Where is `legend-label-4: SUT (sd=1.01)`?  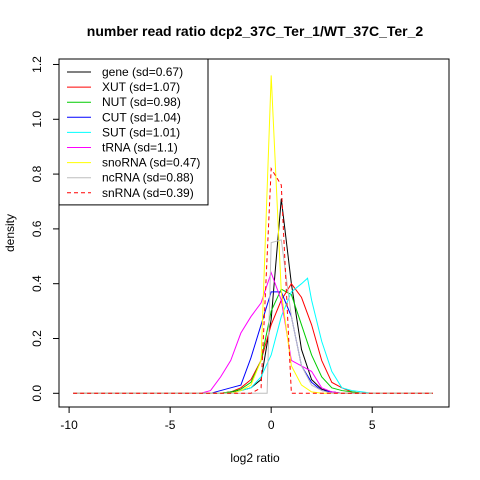
legend-label-4: SUT (sd=1.01) is located at coordinates (141, 132).